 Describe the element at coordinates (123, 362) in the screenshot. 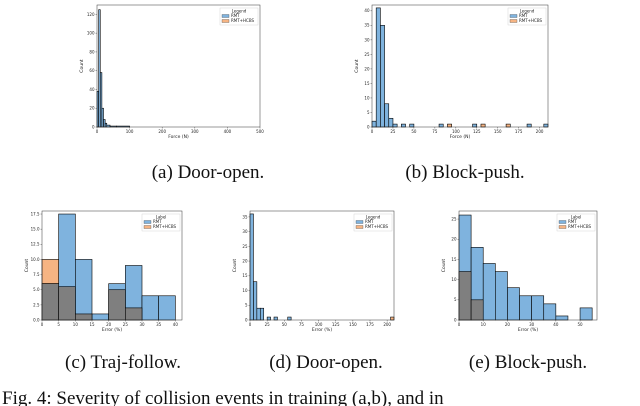

I see `chart-caption-c: (c) Traj-follow.` at that location.